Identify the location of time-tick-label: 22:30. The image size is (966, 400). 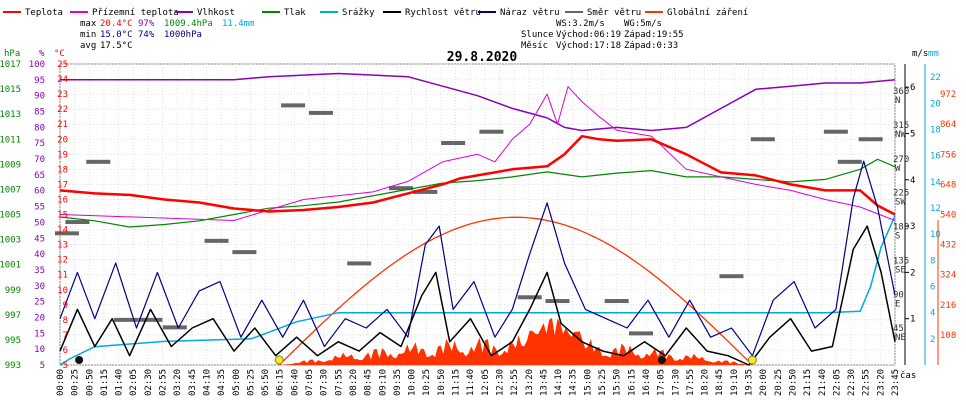
(852, 382).